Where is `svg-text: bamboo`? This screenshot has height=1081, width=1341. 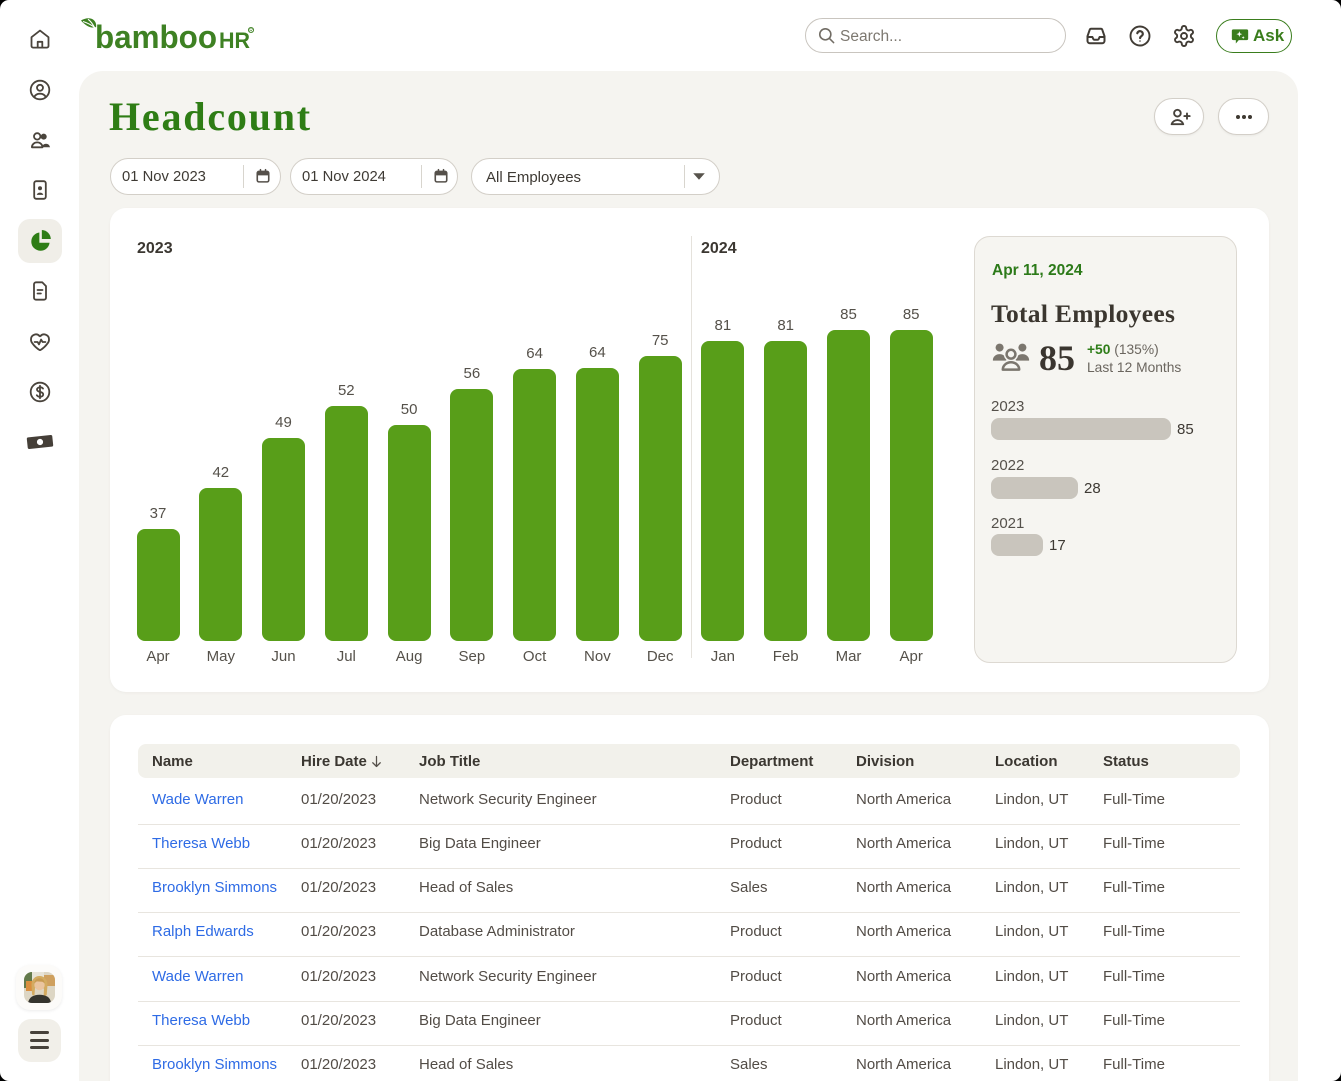 svg-text: bamboo is located at coordinates (156, 37).